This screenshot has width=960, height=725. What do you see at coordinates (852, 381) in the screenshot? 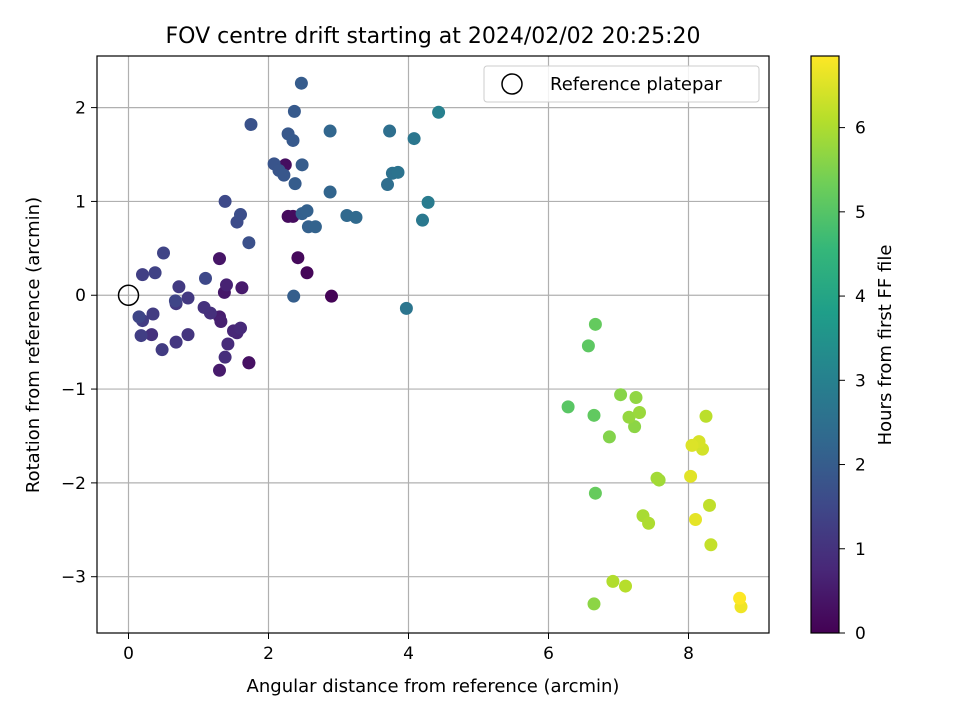
I see `colorbar-ticks: 0 1 2 3 4 5 6` at bounding box center [852, 381].